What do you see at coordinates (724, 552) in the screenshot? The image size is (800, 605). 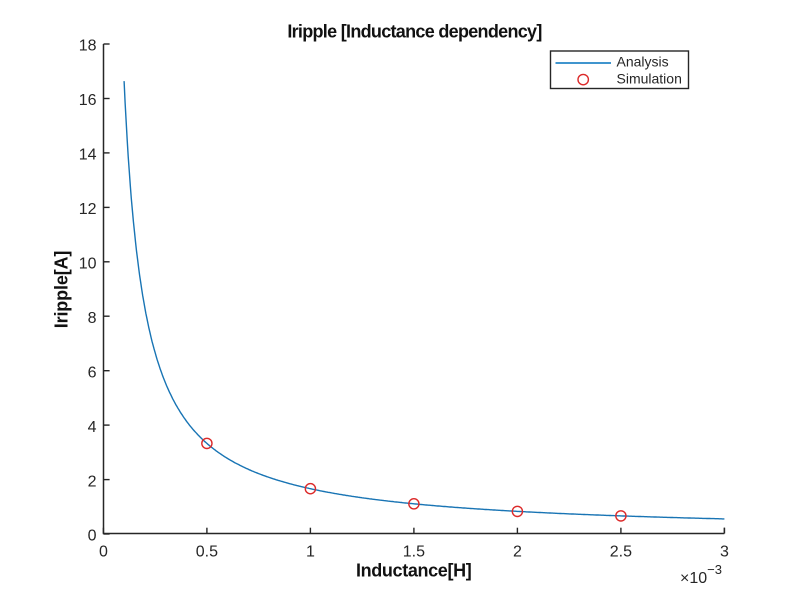 I see `svg-text: 3` at bounding box center [724, 552].